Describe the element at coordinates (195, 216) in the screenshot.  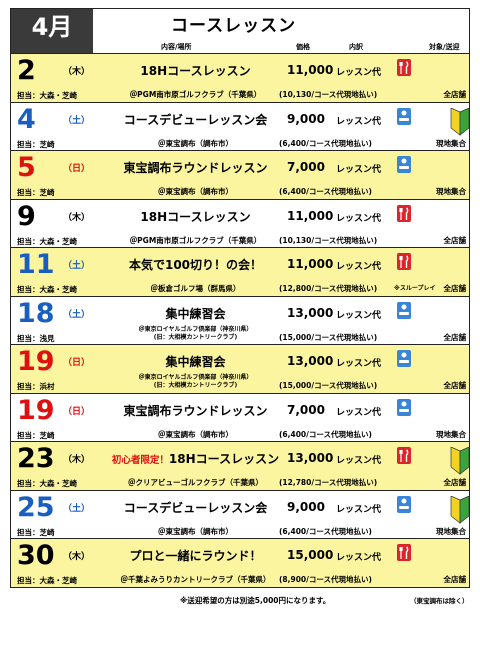
I see `event-title: 18Hコースレッスン` at that location.